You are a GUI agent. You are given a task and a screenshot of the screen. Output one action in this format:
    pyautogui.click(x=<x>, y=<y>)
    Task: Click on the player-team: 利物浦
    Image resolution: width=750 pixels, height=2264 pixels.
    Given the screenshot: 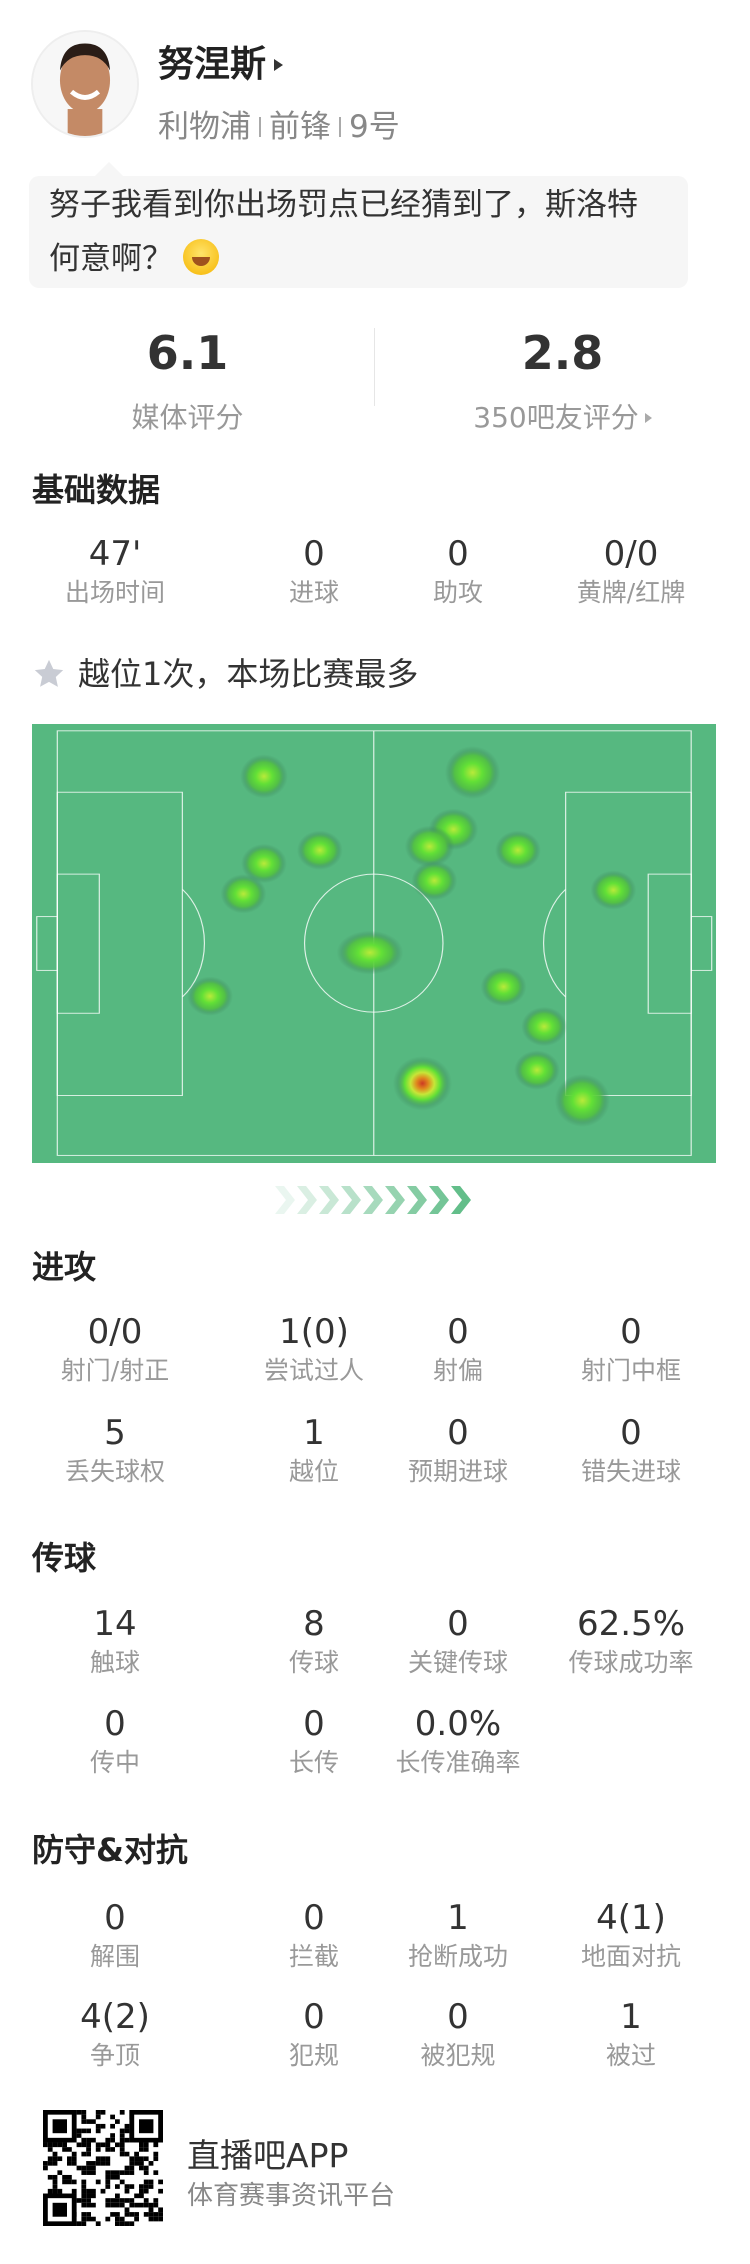 What is the action you would take?
    pyautogui.click(x=204, y=127)
    